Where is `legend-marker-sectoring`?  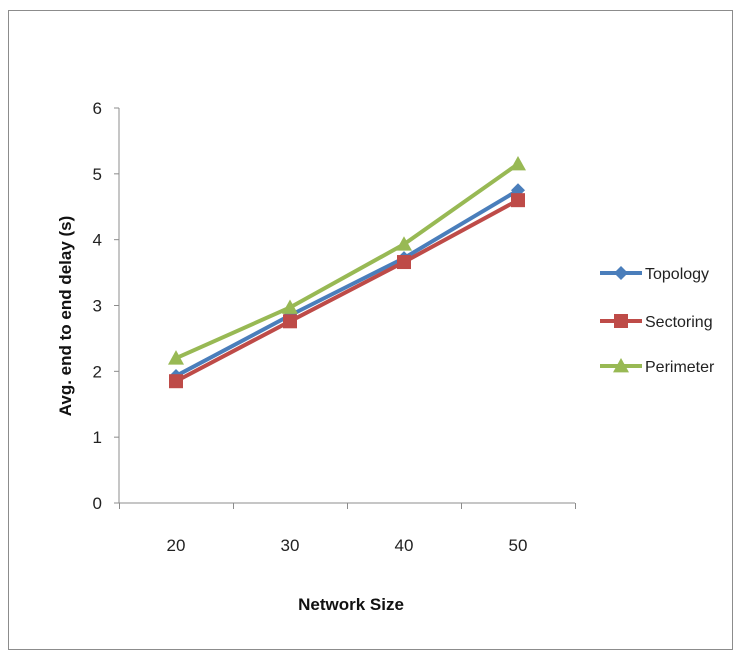
legend-marker-sectoring is located at coordinates (621, 321).